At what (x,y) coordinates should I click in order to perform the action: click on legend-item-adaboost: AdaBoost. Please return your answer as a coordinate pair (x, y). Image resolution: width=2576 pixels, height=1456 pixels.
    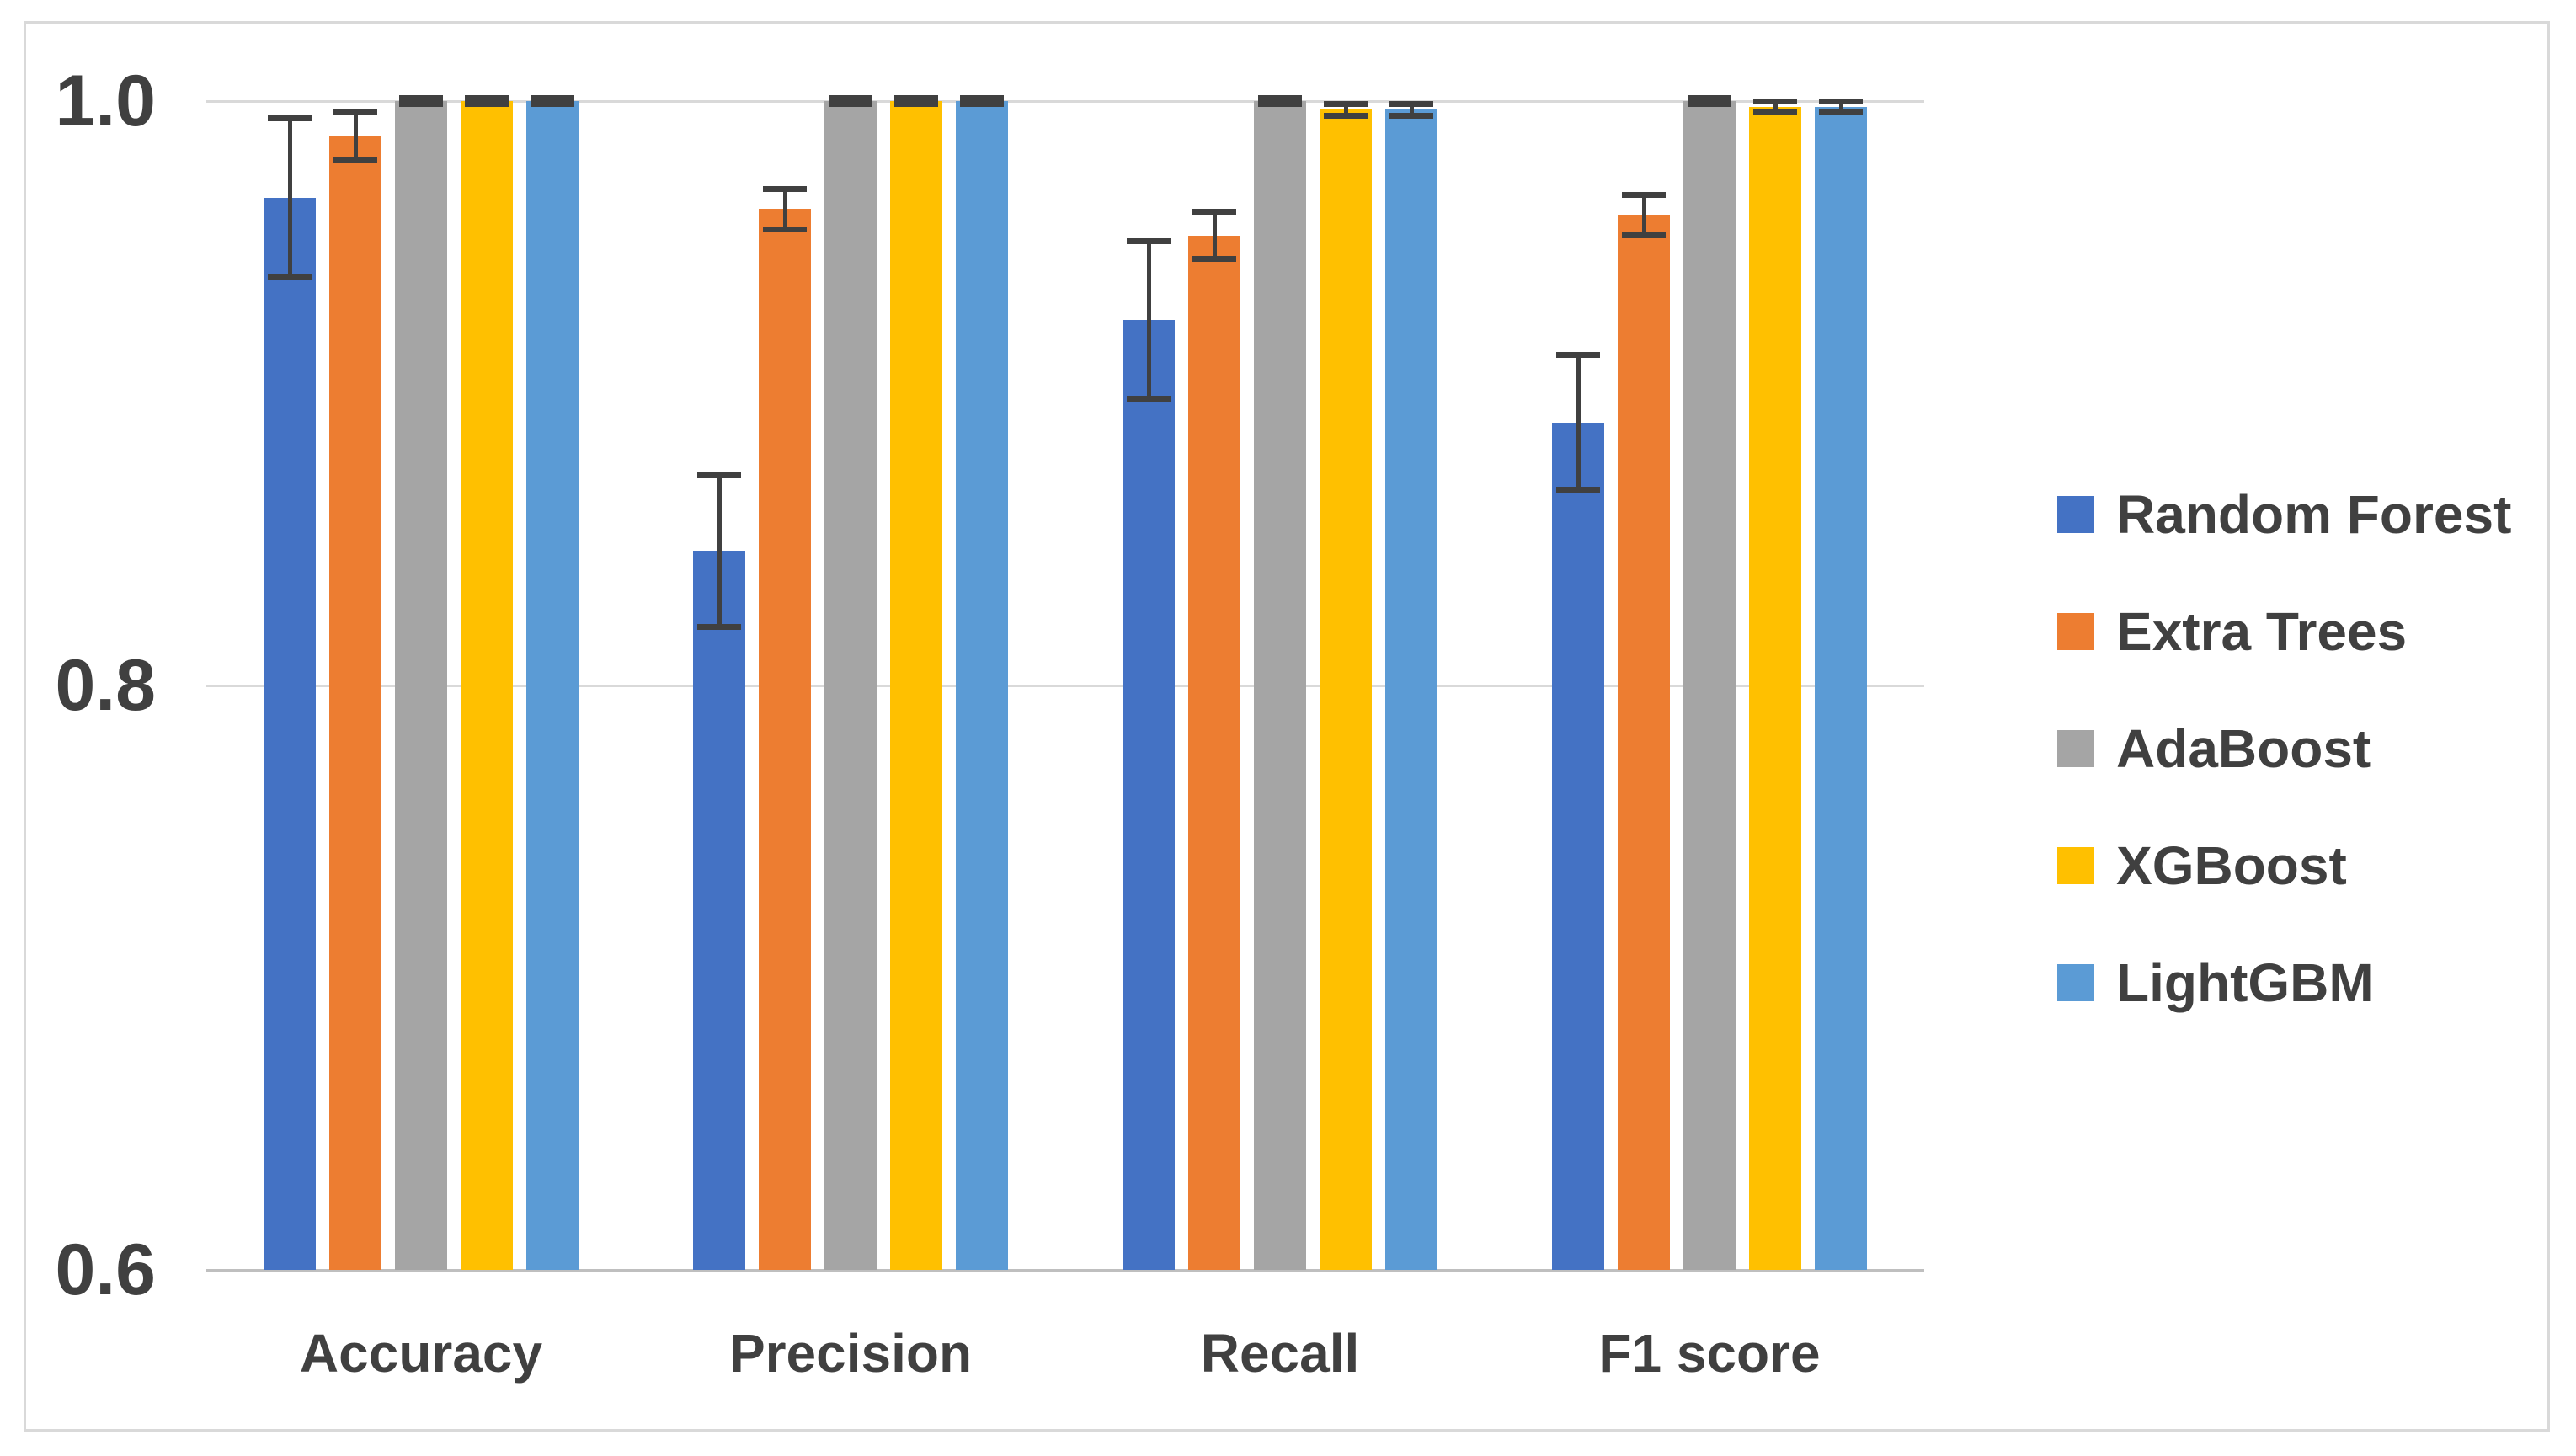
    Looking at the image, I should click on (2284, 748).